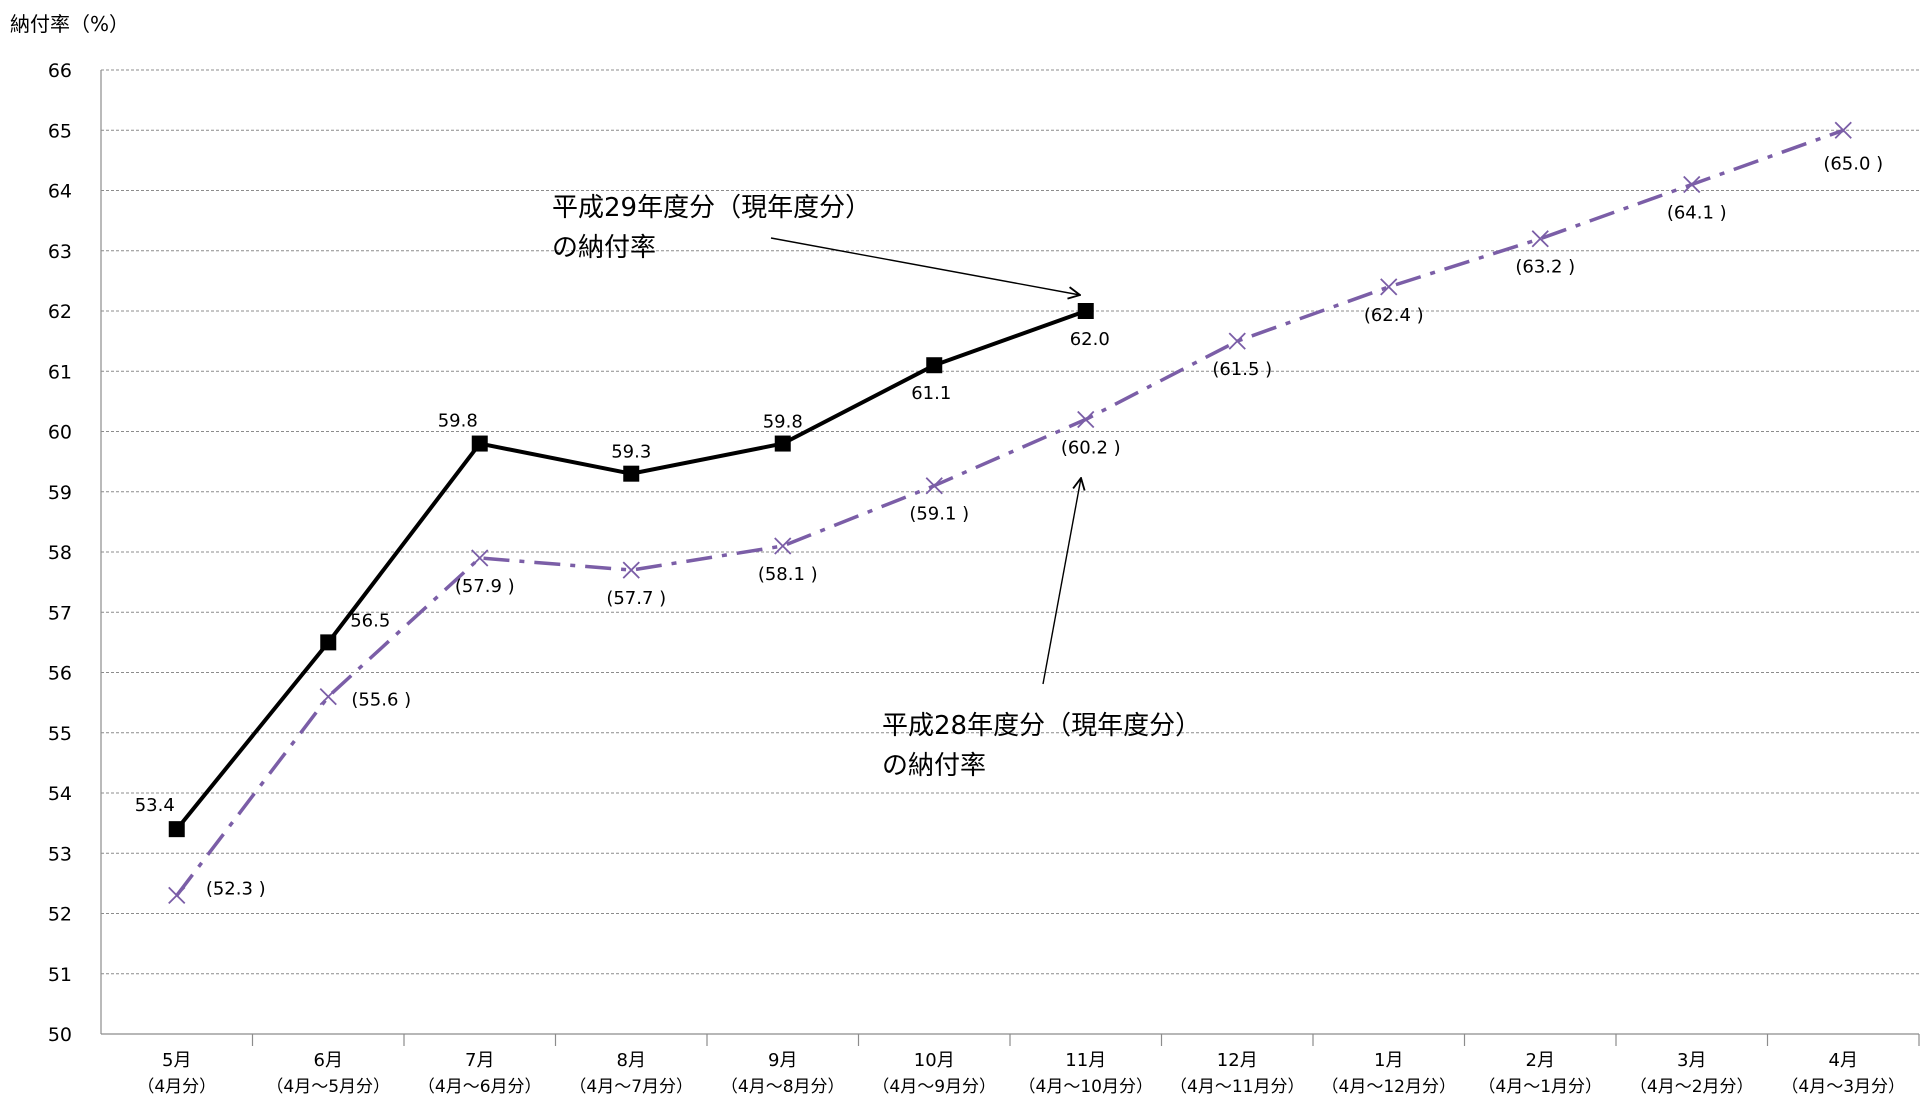  What do you see at coordinates (155, 805) in the screenshot?
I see `data-label-h29: 53.4` at bounding box center [155, 805].